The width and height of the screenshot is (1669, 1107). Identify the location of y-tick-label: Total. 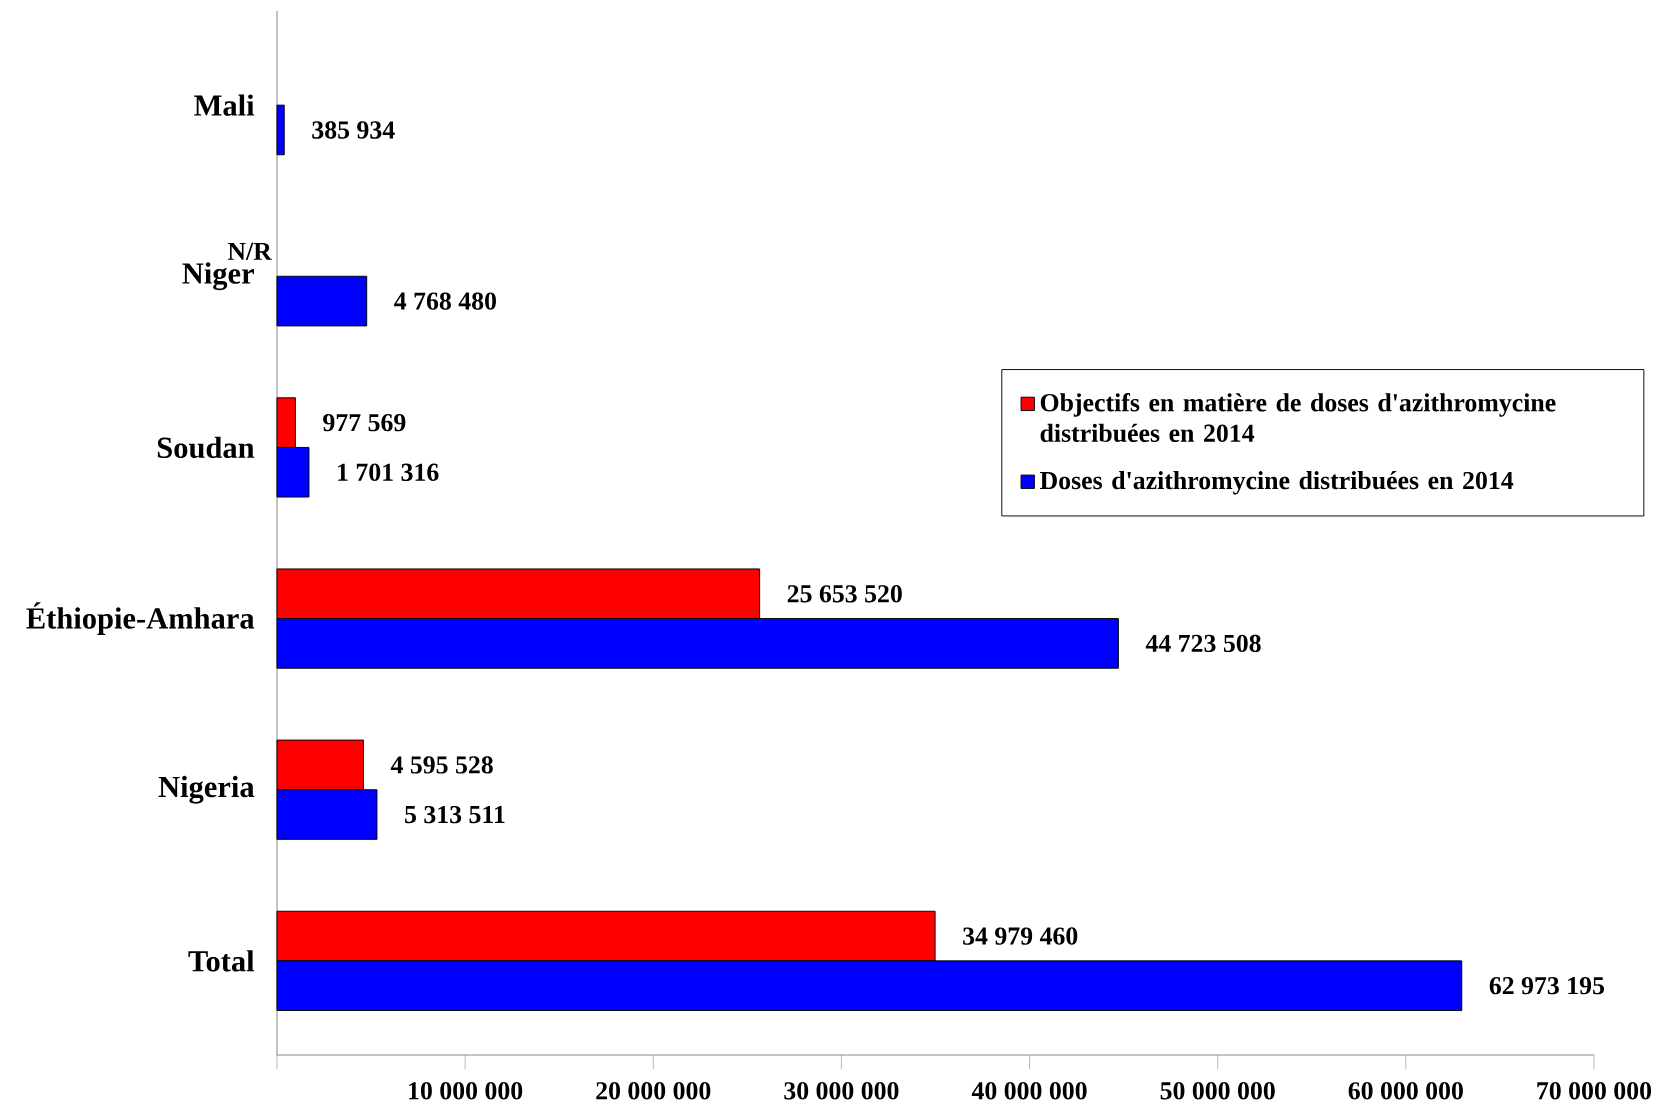
(221, 961).